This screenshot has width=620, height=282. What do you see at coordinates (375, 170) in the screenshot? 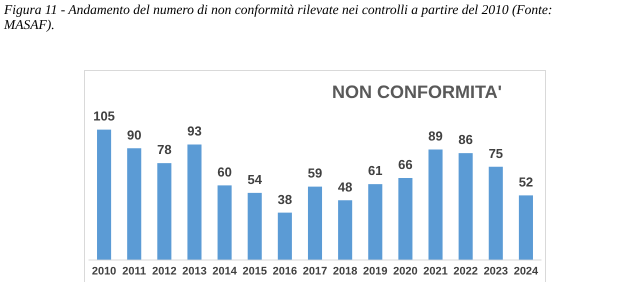
I see `data-label: 61` at bounding box center [375, 170].